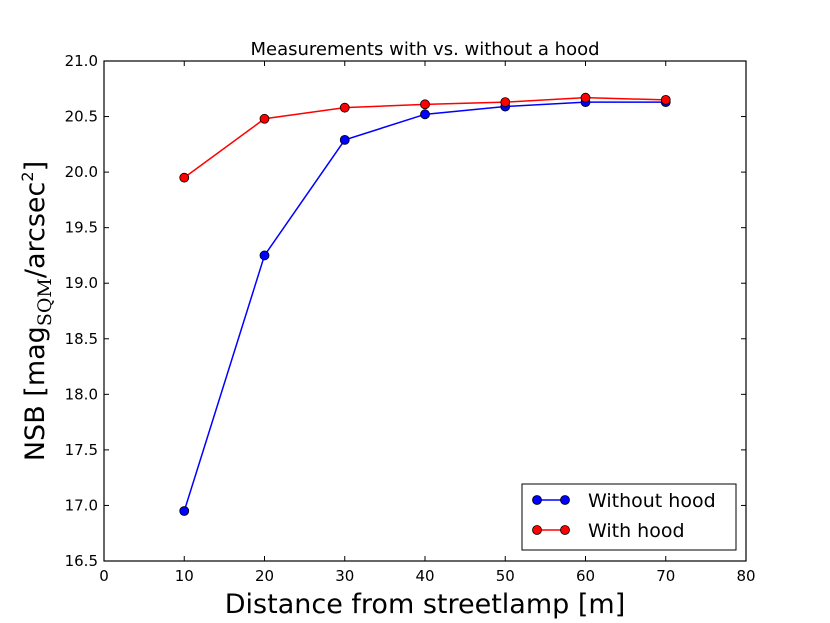  What do you see at coordinates (344, 576) in the screenshot?
I see `x-tick-label: 30` at bounding box center [344, 576].